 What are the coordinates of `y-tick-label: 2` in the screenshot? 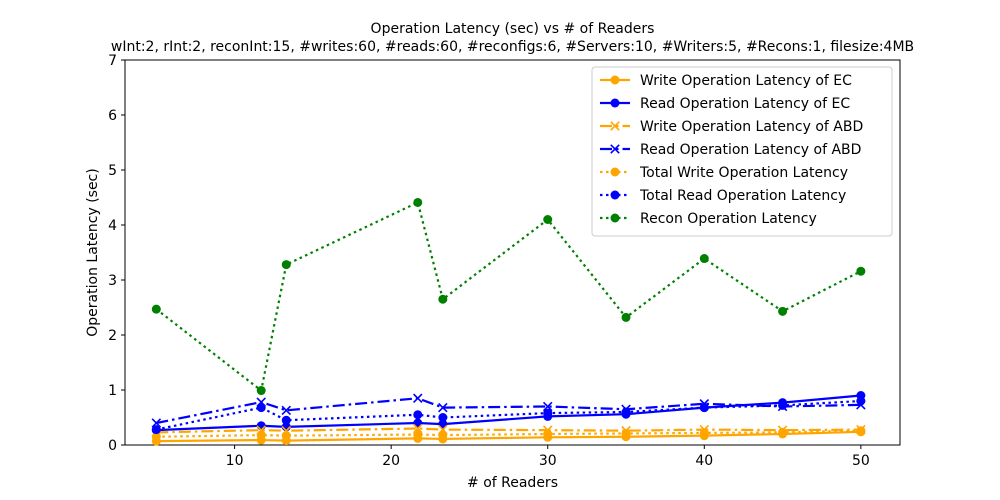 It's located at (112, 336).